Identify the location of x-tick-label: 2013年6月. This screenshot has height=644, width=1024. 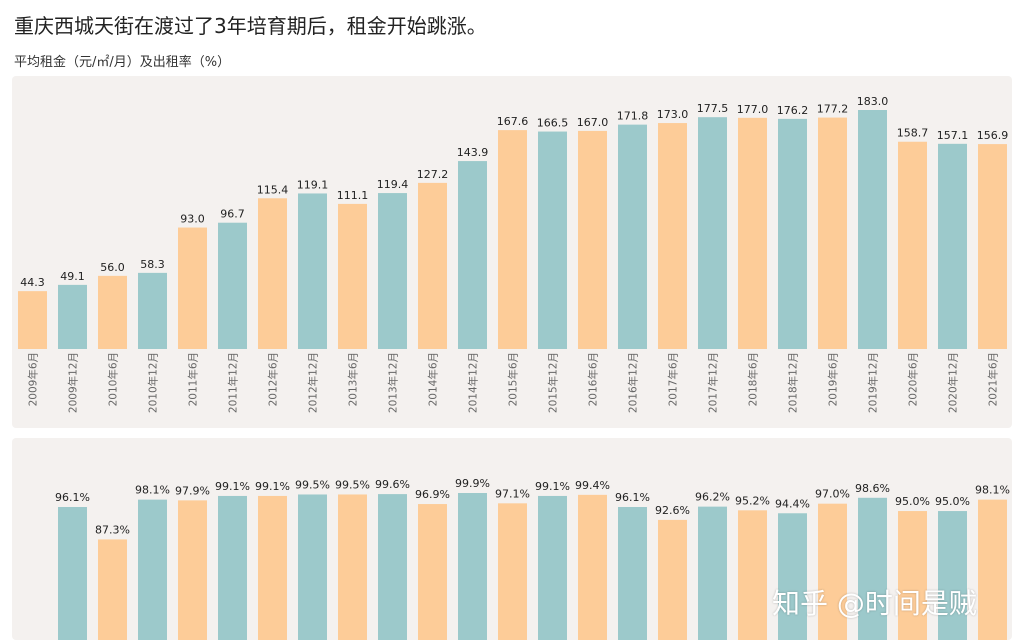
(353, 379).